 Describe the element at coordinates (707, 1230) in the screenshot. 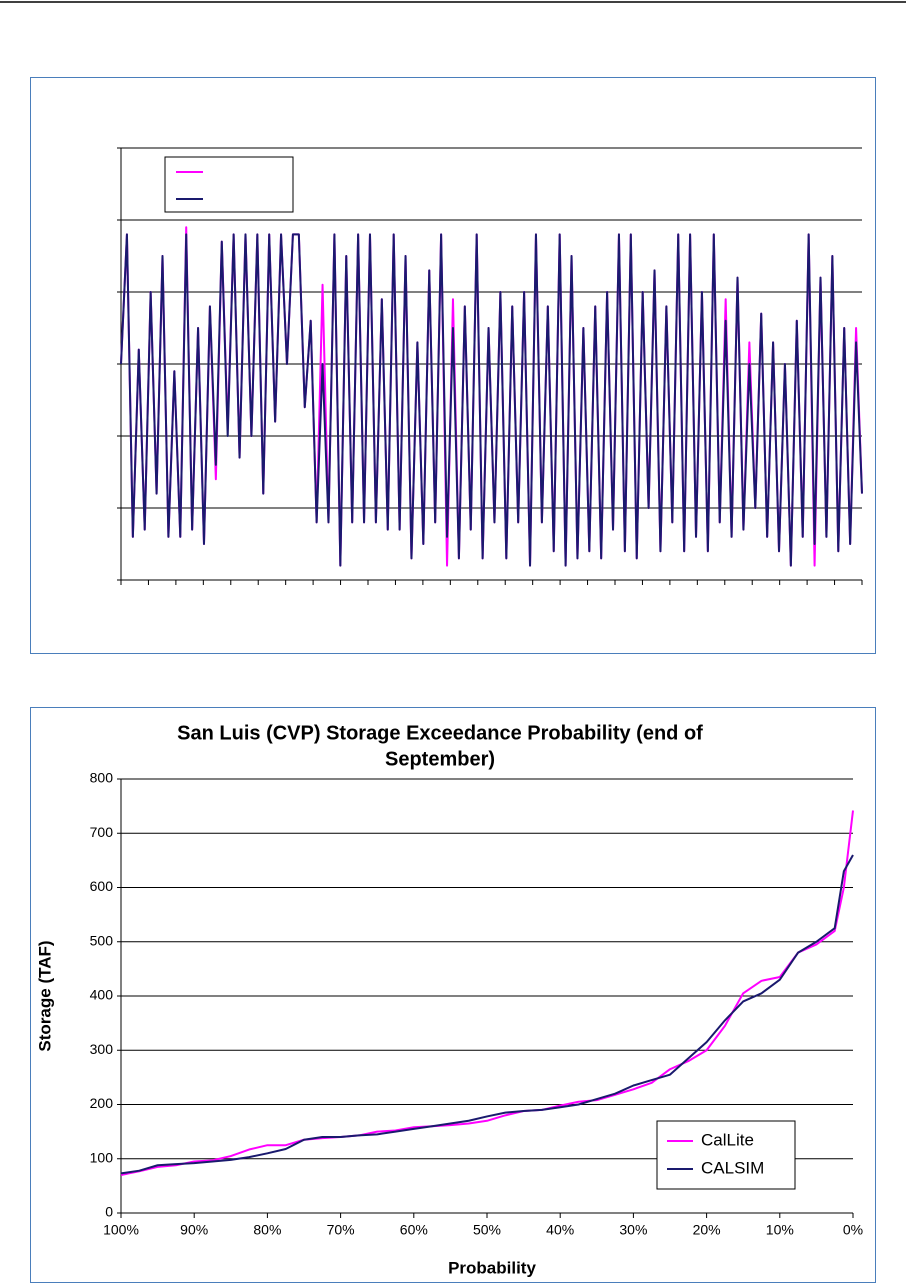

I see `x-tick-label: 20%` at that location.